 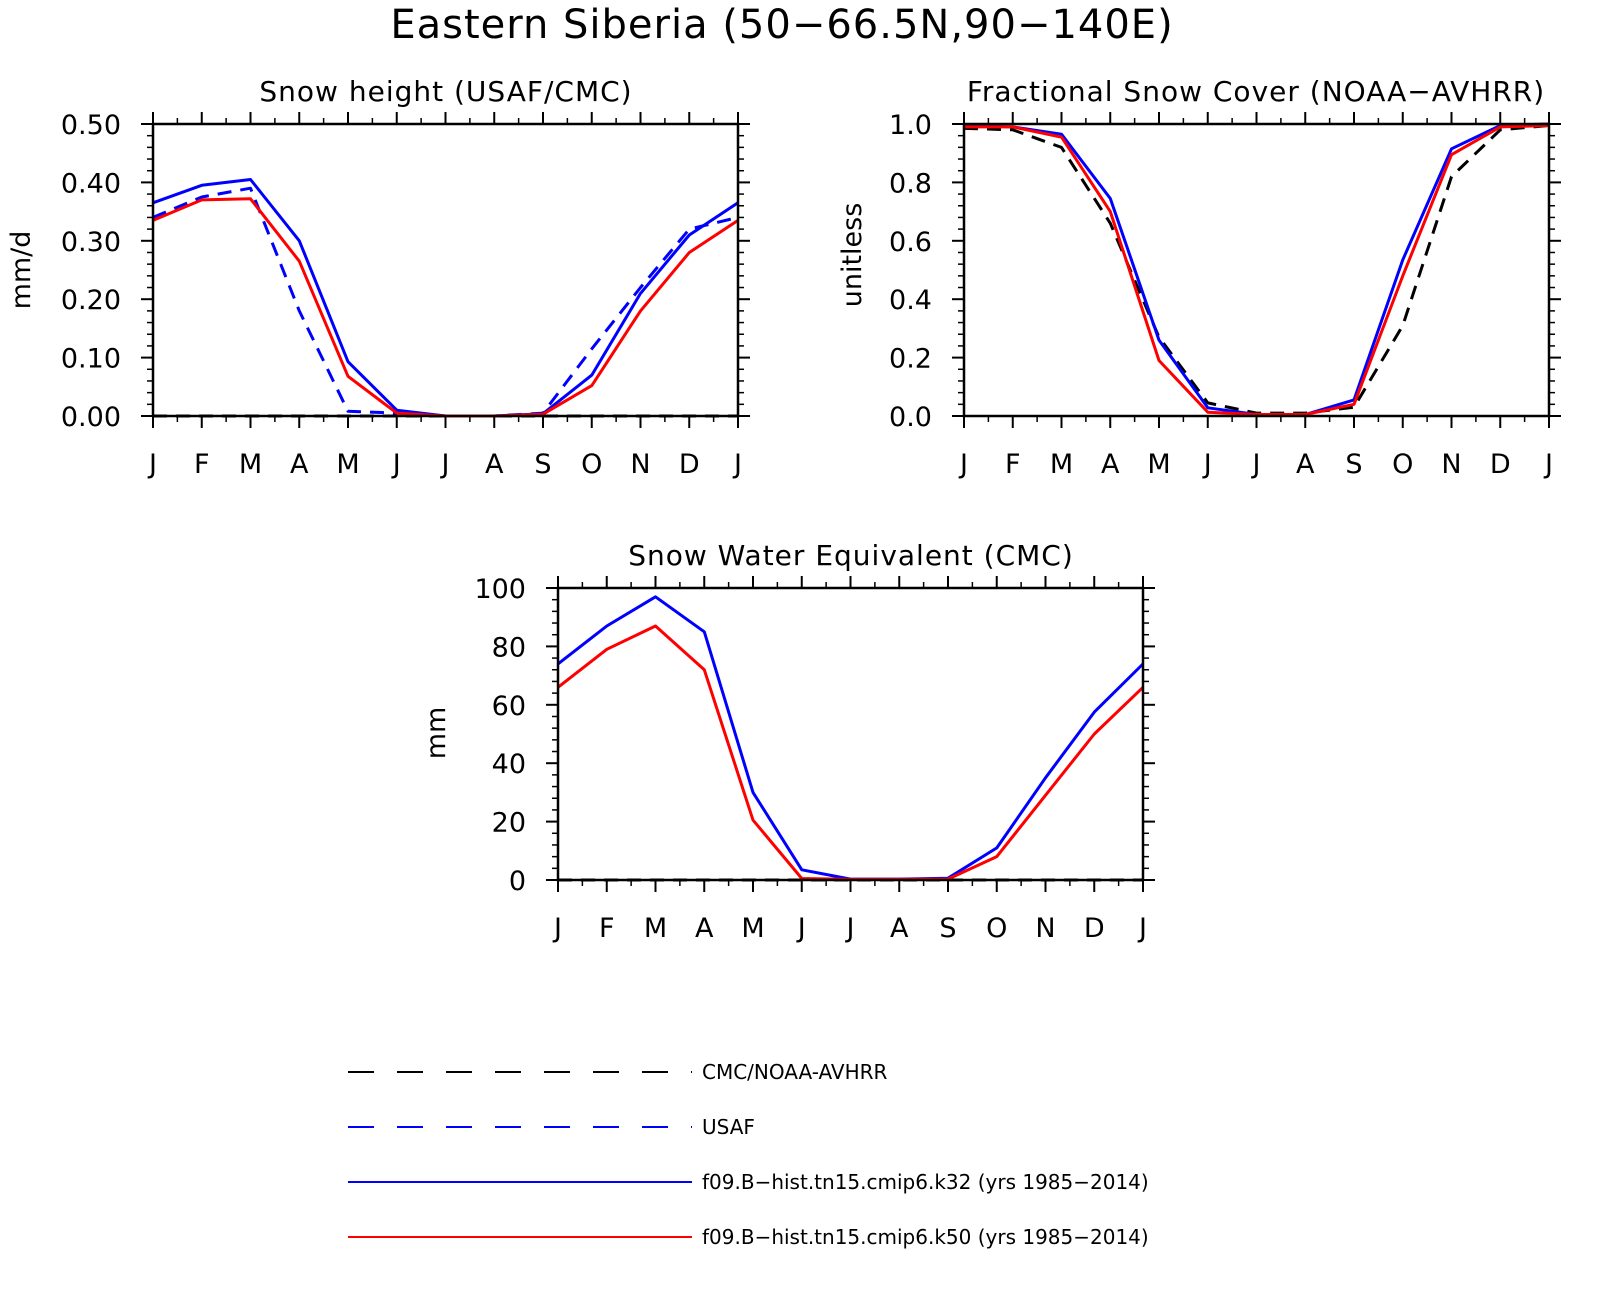 I want to click on figure-title: Eastern Siberia (50−66.5N,90−140E), so click(x=781, y=25).